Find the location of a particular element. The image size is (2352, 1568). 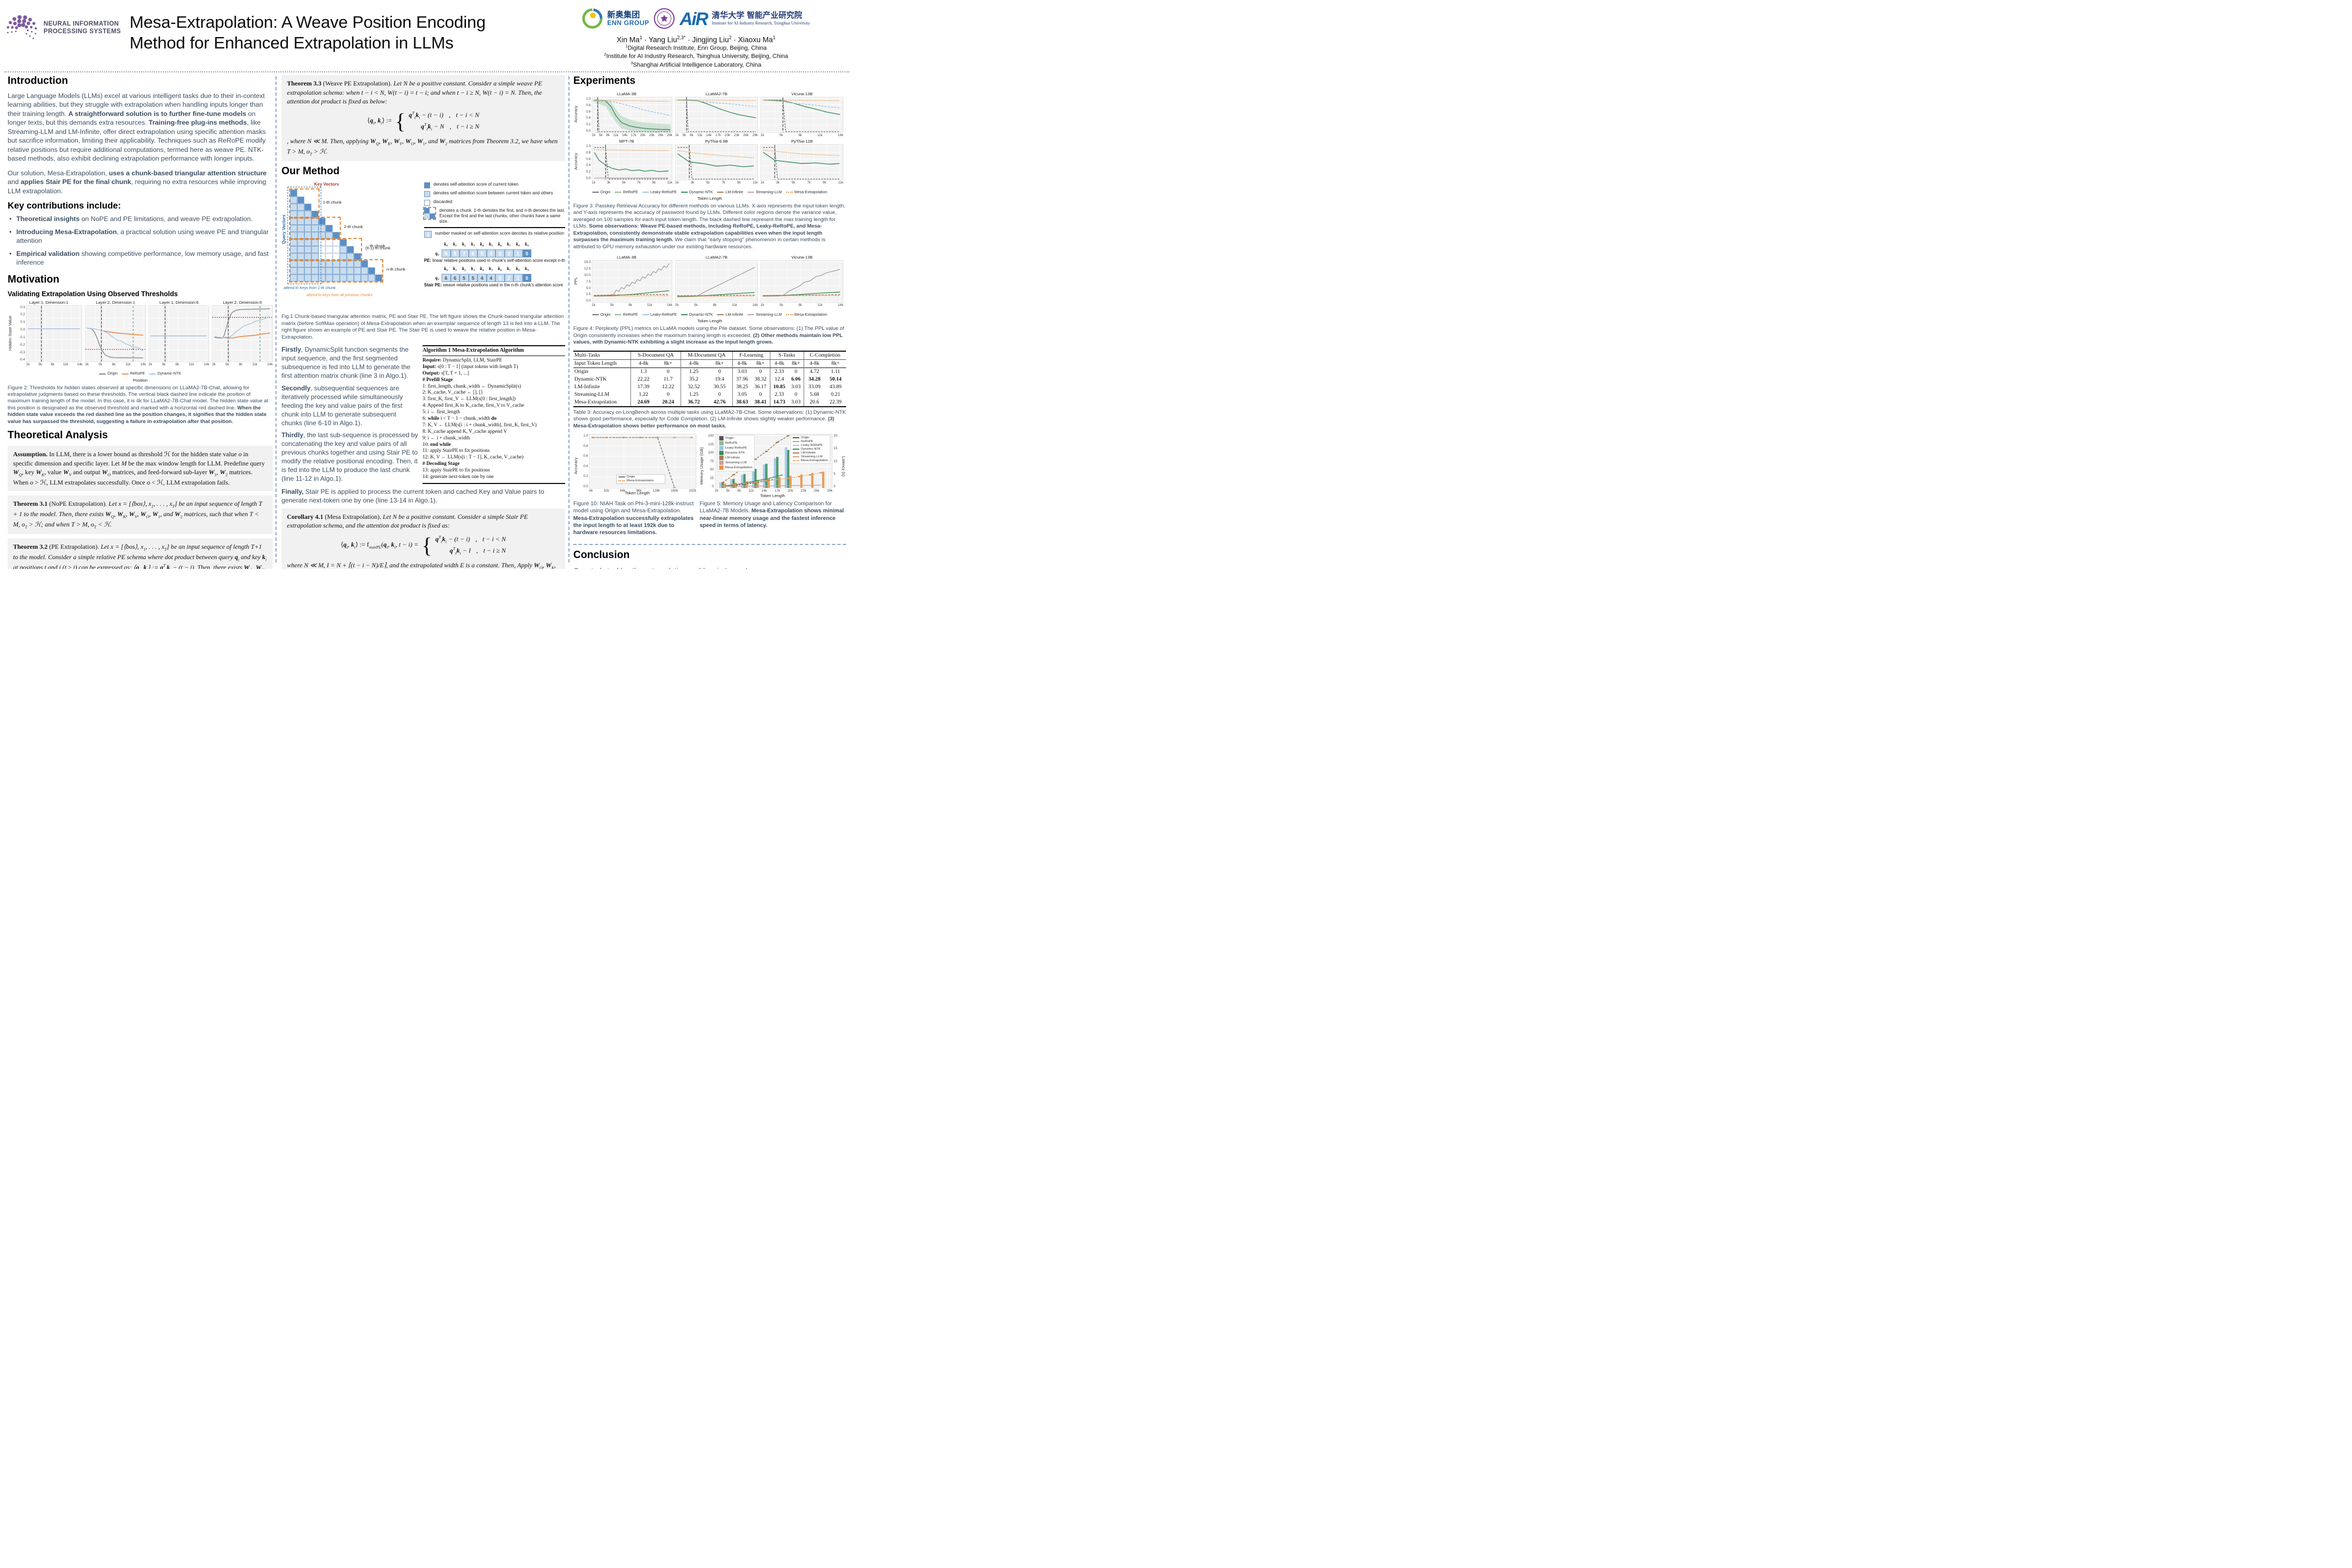

sub: V is located at coordinates (136, 516).